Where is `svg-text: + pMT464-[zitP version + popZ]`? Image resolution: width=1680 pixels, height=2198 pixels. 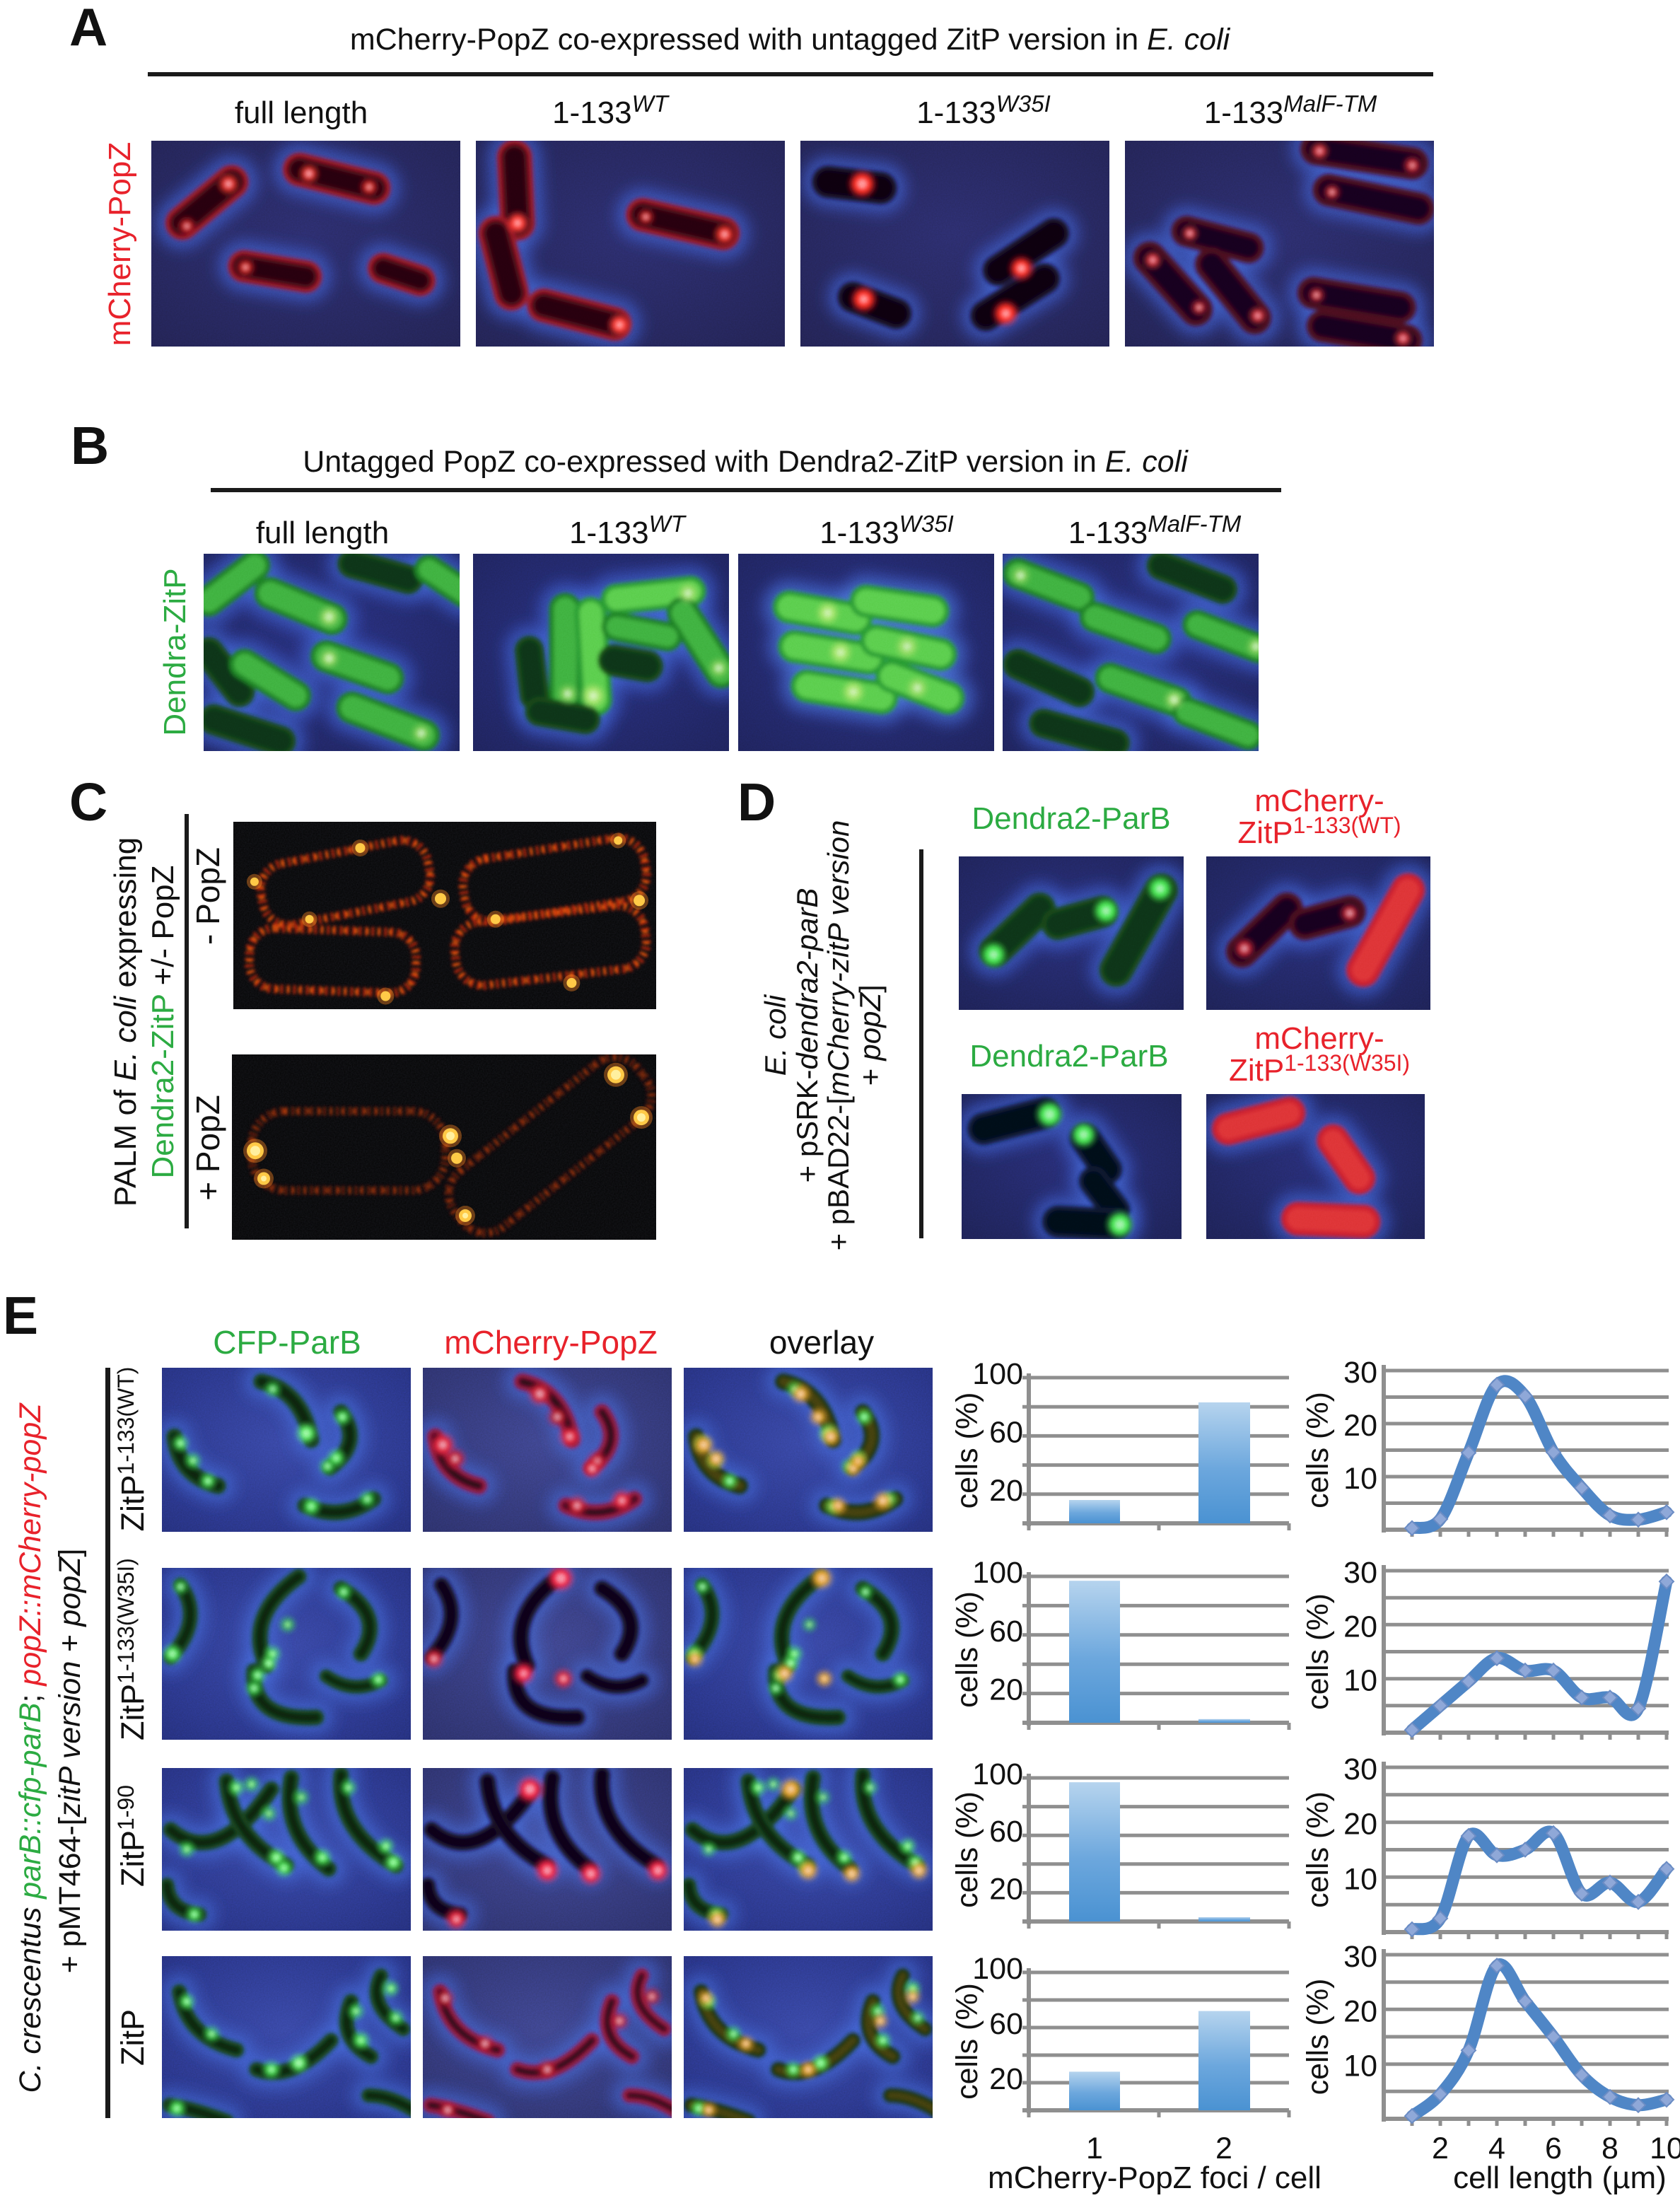 svg-text: + pMT464-[zitP version + popZ] is located at coordinates (70, 1761).